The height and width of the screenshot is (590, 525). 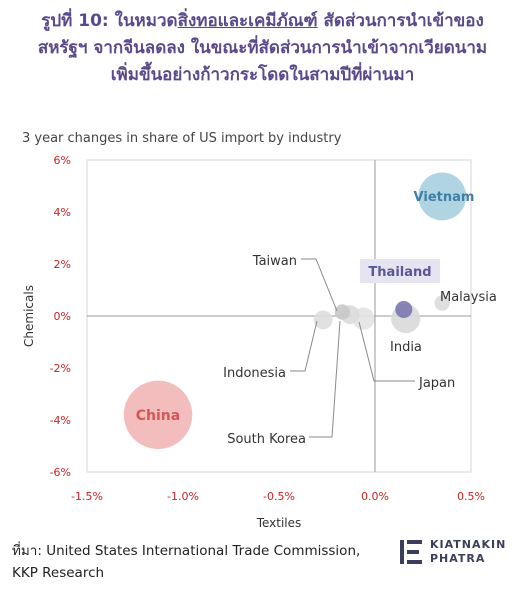 I want to click on kkp-logo: KIATNAKIN PHATRA, so click(x=453, y=553).